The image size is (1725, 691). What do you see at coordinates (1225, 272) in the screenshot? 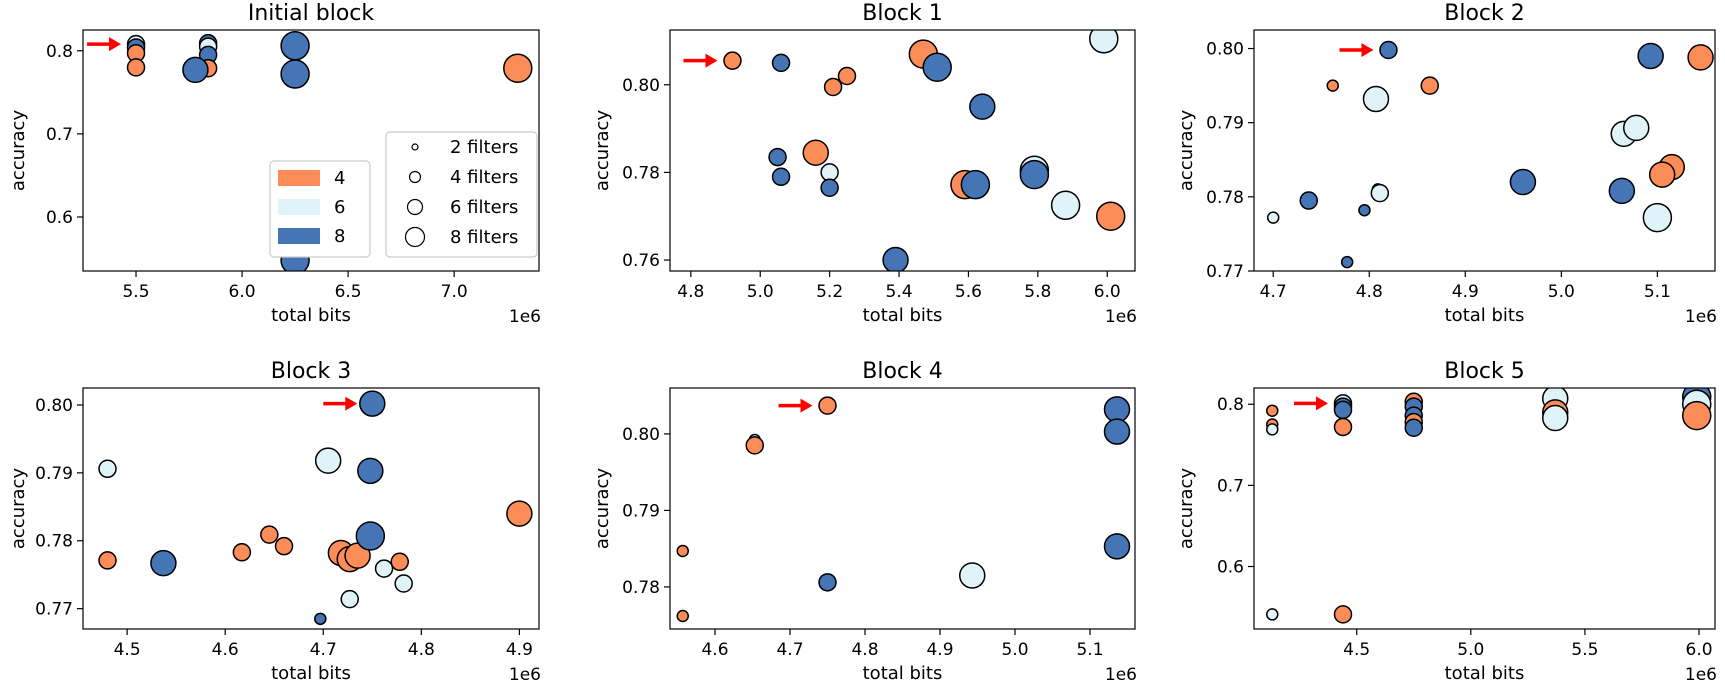
I see `y-tick-label: 0.77` at bounding box center [1225, 272].